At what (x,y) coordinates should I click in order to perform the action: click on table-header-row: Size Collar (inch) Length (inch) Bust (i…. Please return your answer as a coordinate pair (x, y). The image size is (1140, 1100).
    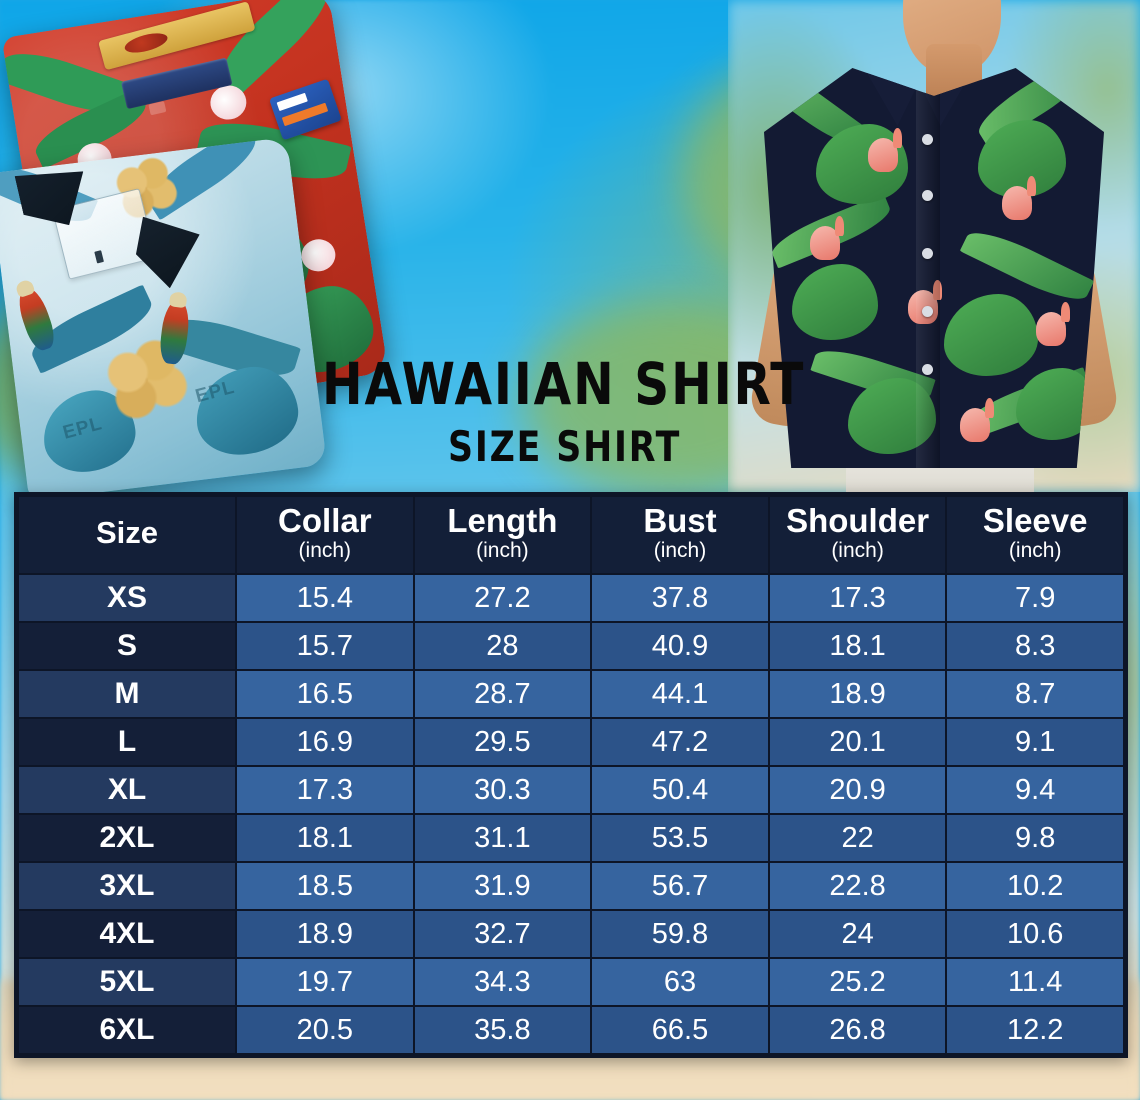
    Looking at the image, I should click on (571, 535).